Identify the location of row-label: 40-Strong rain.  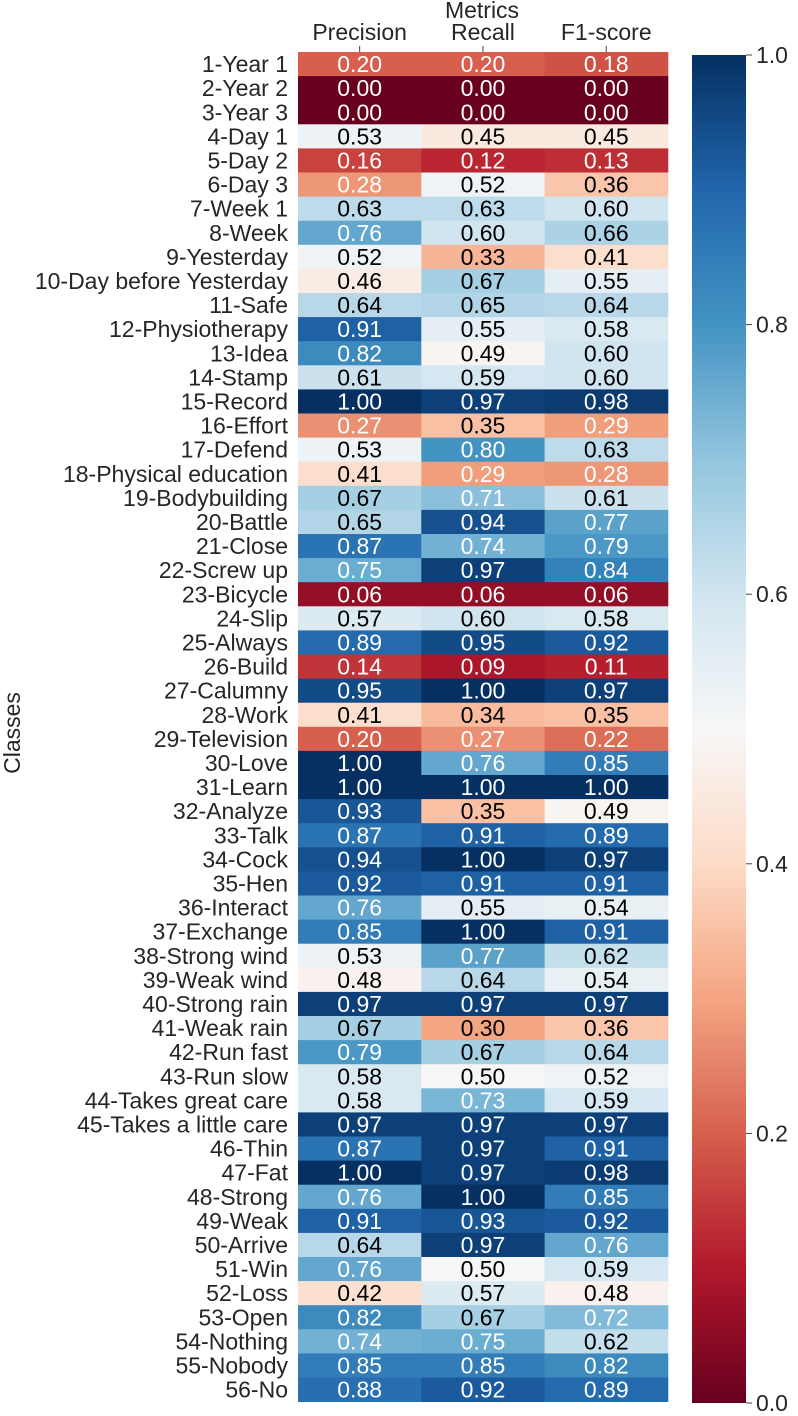
(215, 1004).